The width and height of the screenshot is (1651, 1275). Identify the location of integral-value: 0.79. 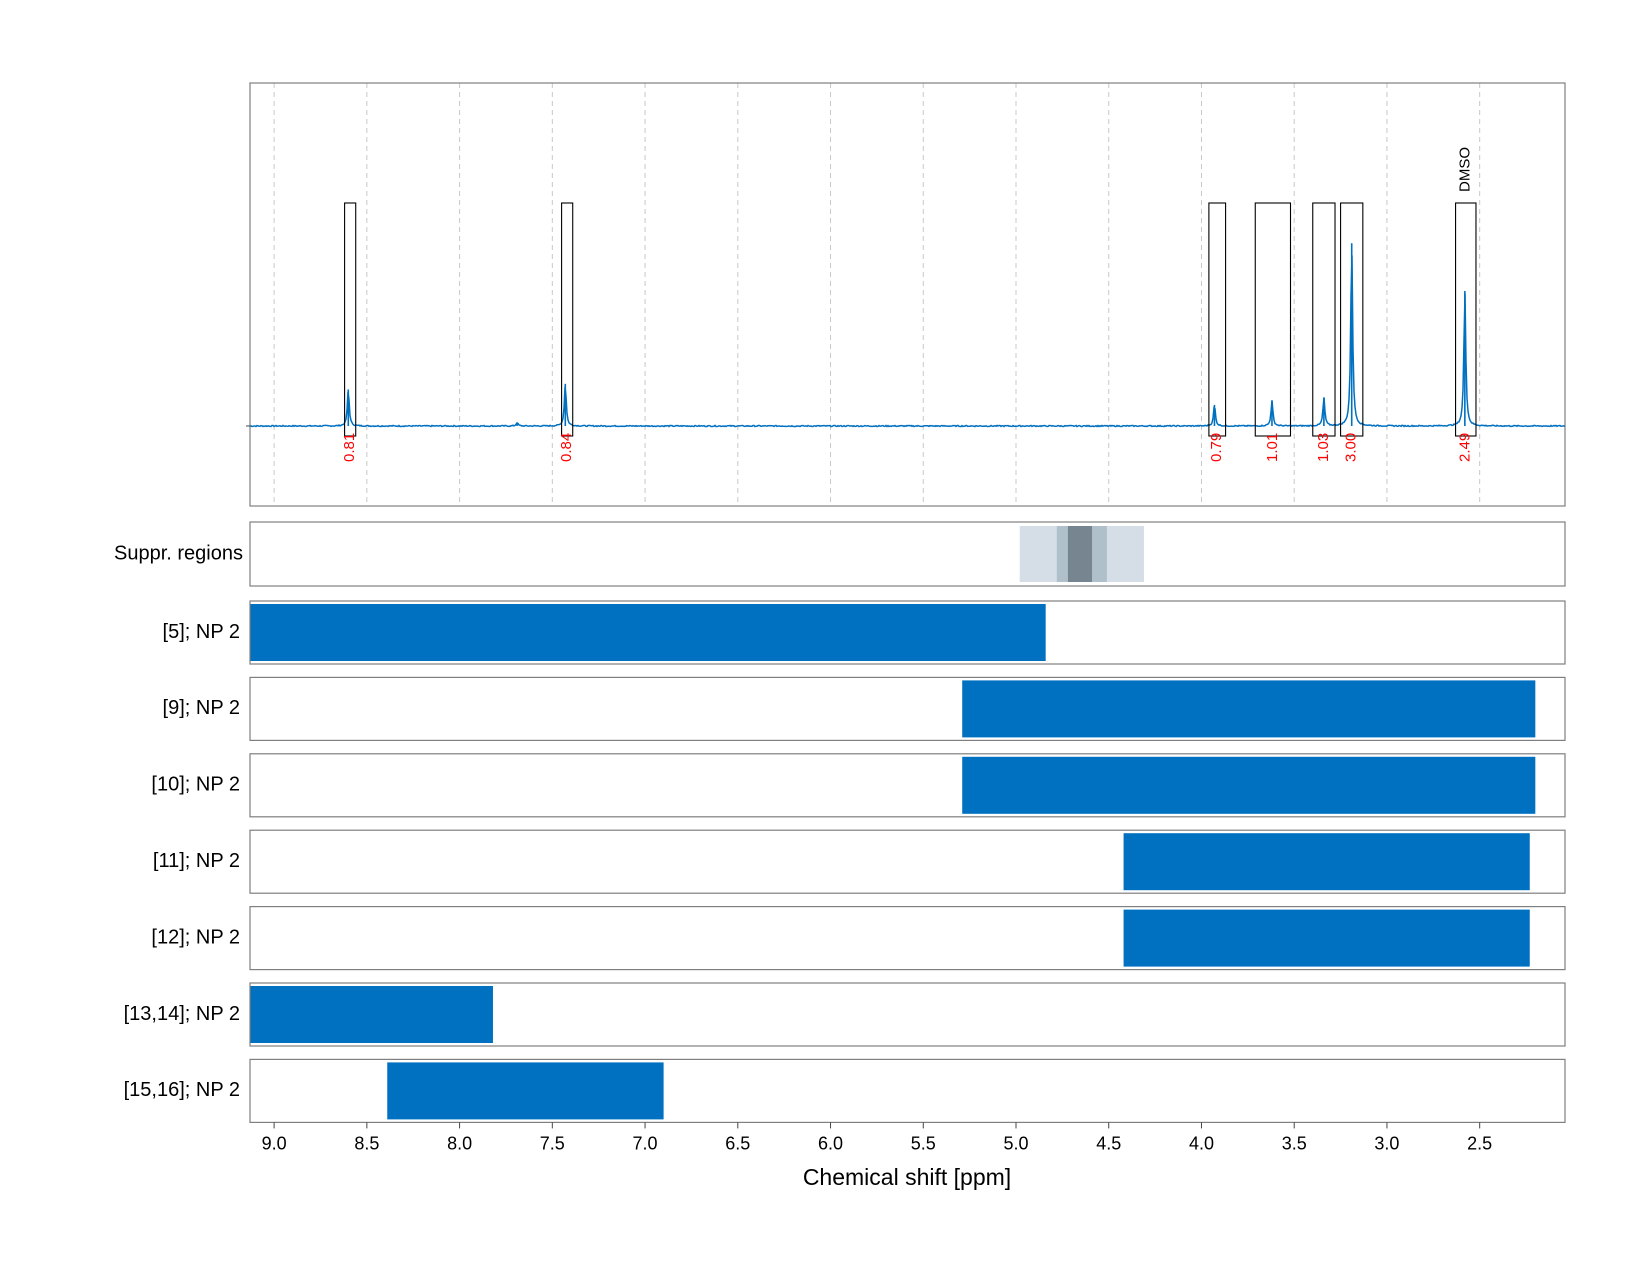
(1216, 447).